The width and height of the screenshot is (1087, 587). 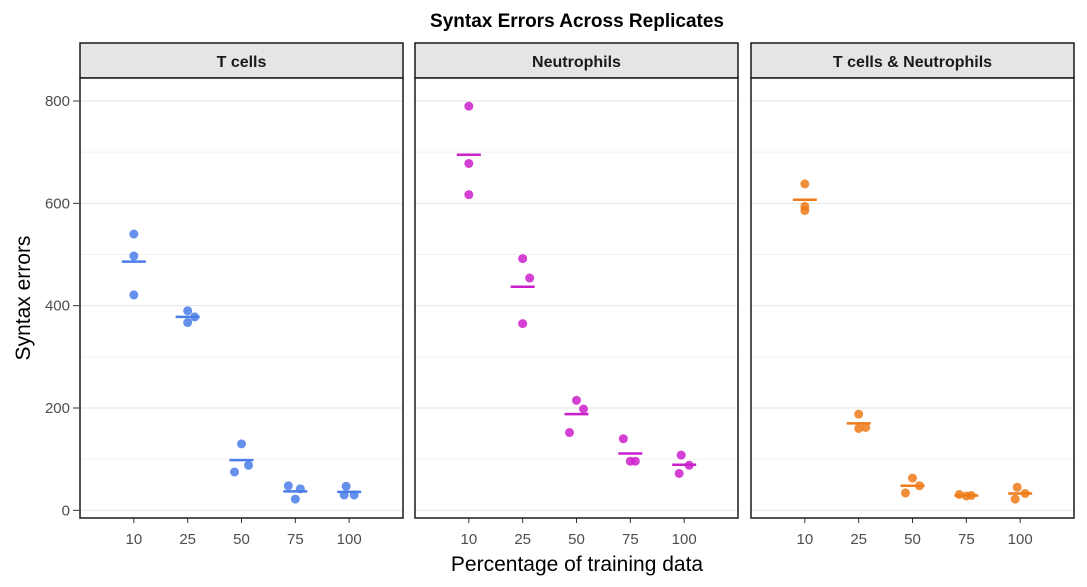 What do you see at coordinates (66, 510) in the screenshot?
I see `y-tick-label: 0` at bounding box center [66, 510].